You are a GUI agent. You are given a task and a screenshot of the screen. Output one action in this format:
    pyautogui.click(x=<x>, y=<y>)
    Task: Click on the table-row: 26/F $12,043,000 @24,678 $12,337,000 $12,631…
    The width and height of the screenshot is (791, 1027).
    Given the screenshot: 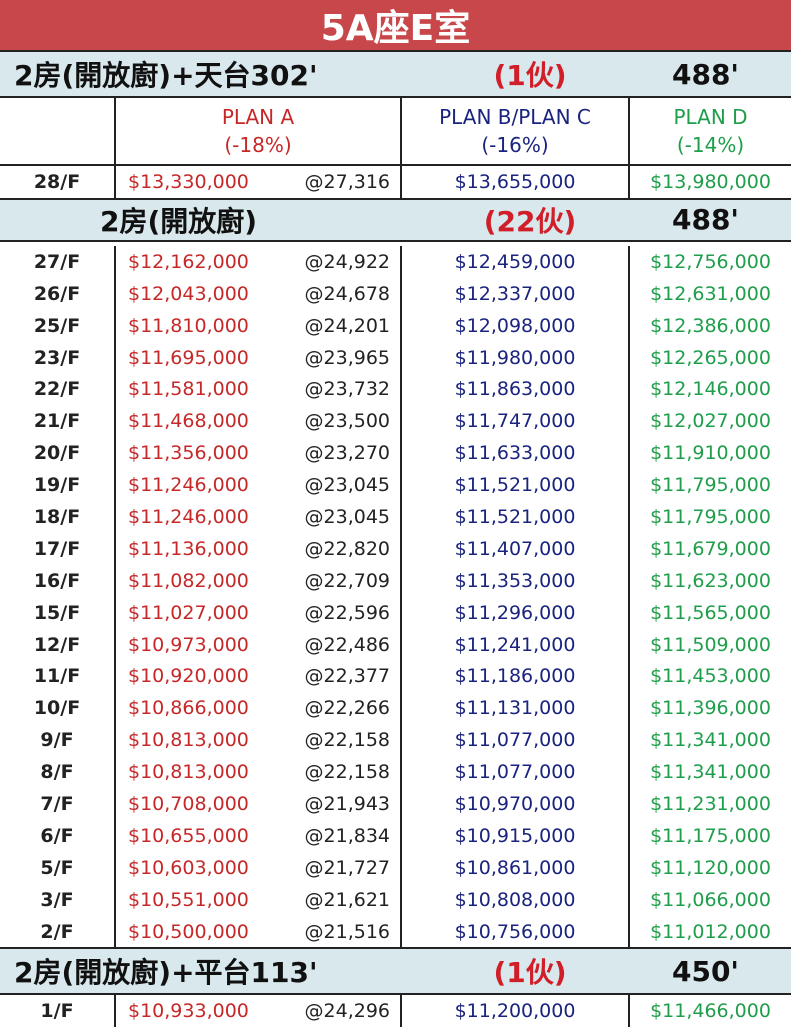 What is the action you would take?
    pyautogui.click(x=395, y=293)
    